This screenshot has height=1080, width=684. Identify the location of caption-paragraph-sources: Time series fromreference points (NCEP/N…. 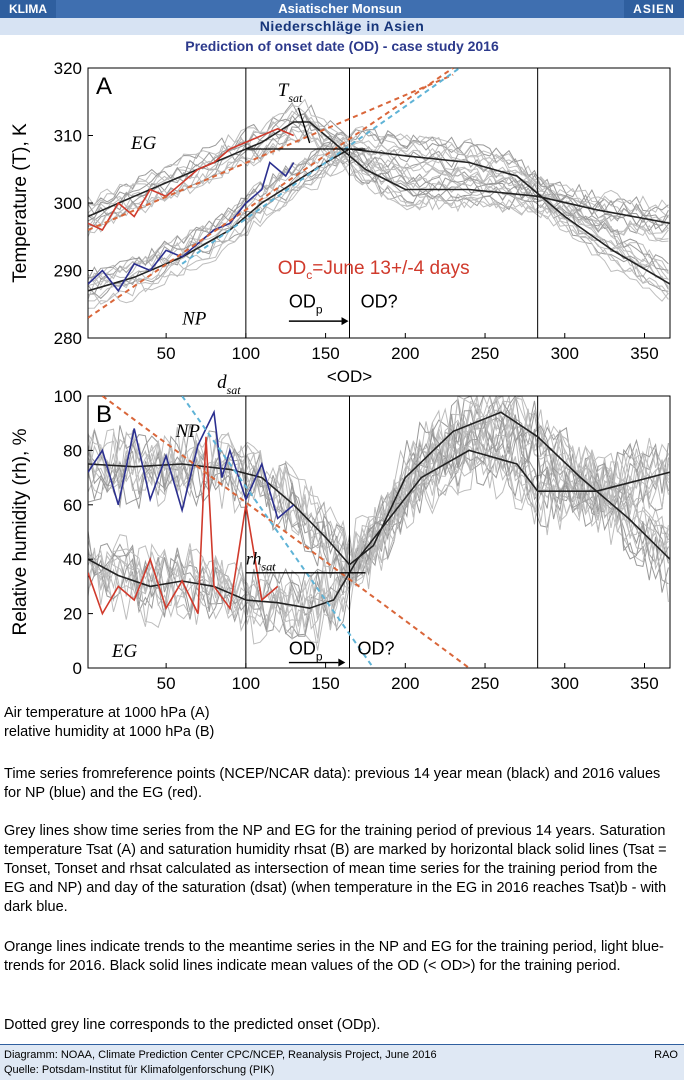
(332, 783).